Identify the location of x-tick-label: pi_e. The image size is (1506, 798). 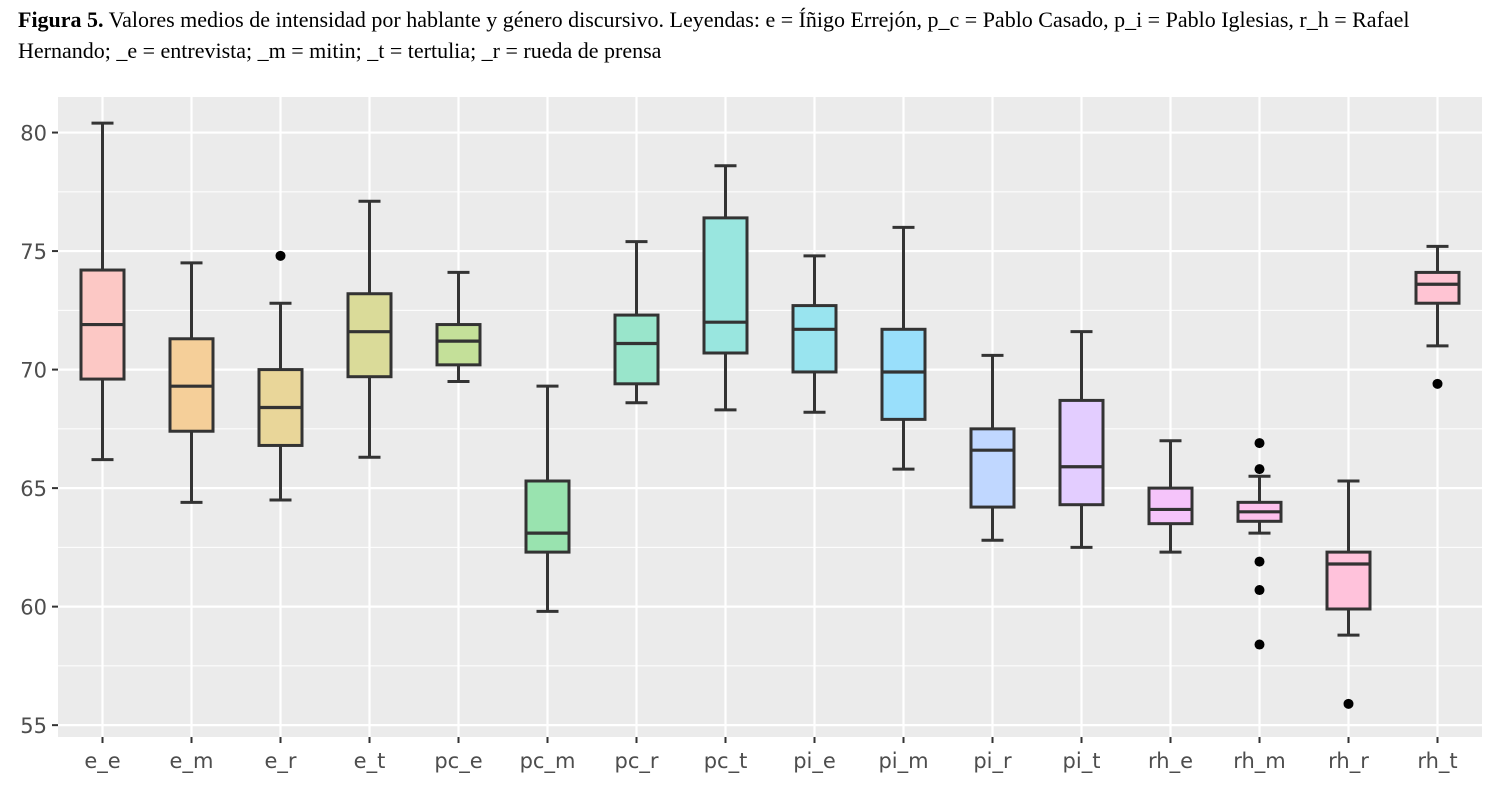
(814, 761).